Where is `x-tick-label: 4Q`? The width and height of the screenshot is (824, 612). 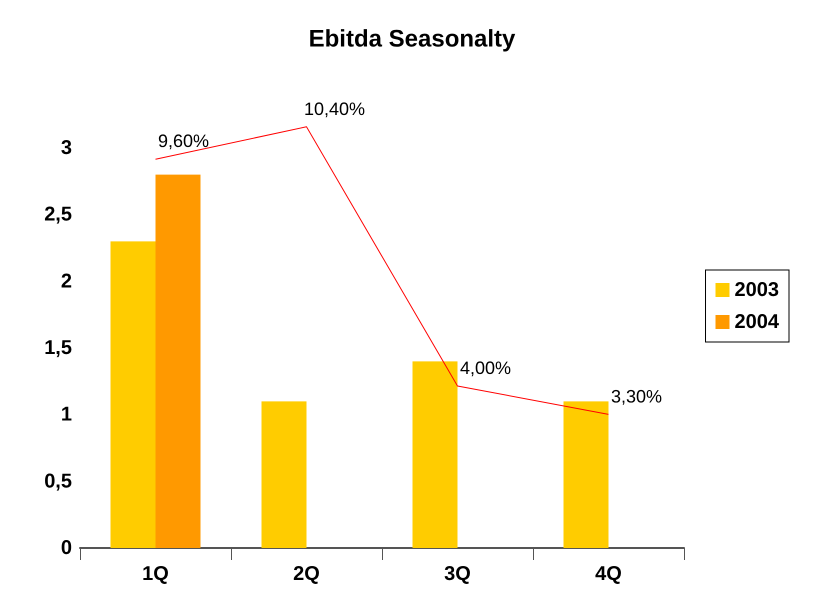
x-tick-label: 4Q is located at coordinates (608, 574).